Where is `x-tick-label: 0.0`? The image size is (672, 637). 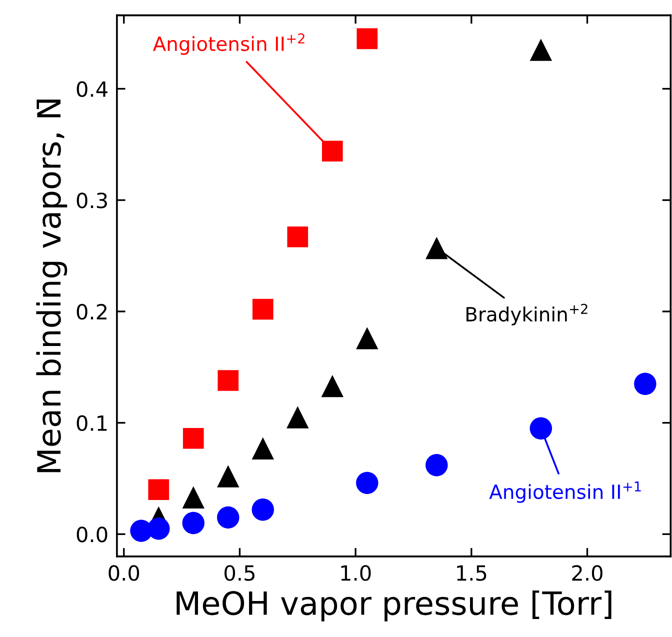 x-tick-label: 0.0 is located at coordinates (124, 573).